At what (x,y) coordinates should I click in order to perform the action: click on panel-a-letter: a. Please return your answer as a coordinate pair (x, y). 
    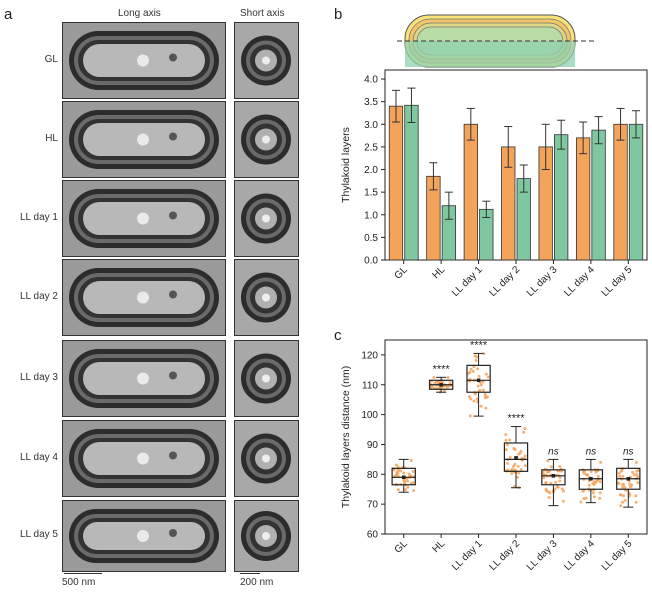
    Looking at the image, I should click on (8, 14).